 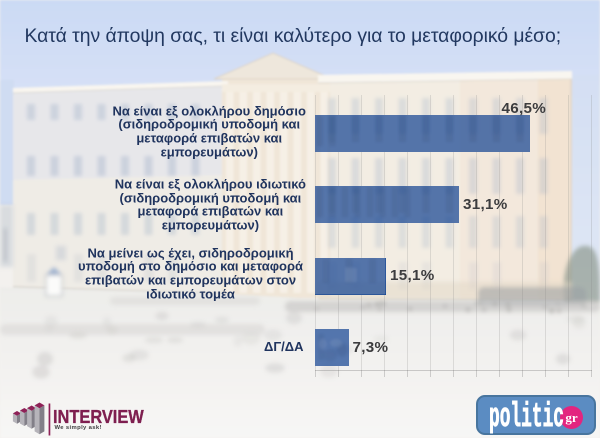 What do you see at coordinates (526, 418) in the screenshot?
I see `svg-text: politic` at bounding box center [526, 418].